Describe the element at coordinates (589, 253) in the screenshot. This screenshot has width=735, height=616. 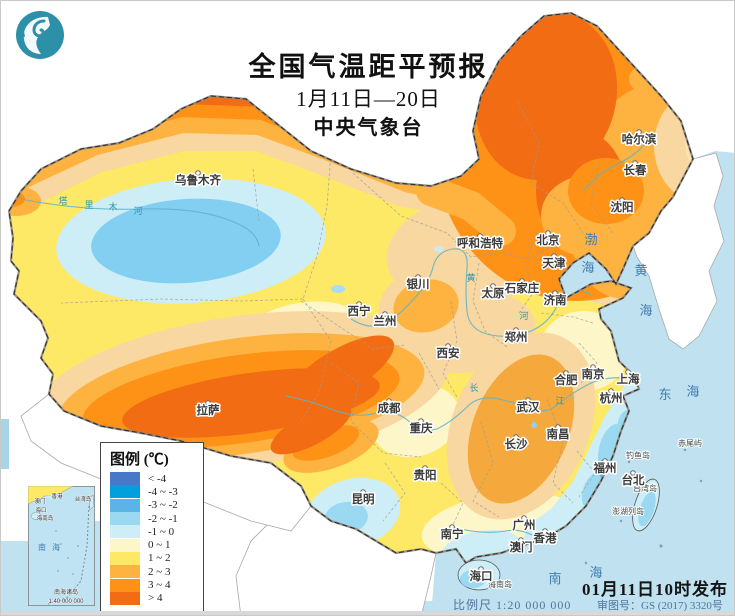
I see `bohai-sea: 渤海` at that location.